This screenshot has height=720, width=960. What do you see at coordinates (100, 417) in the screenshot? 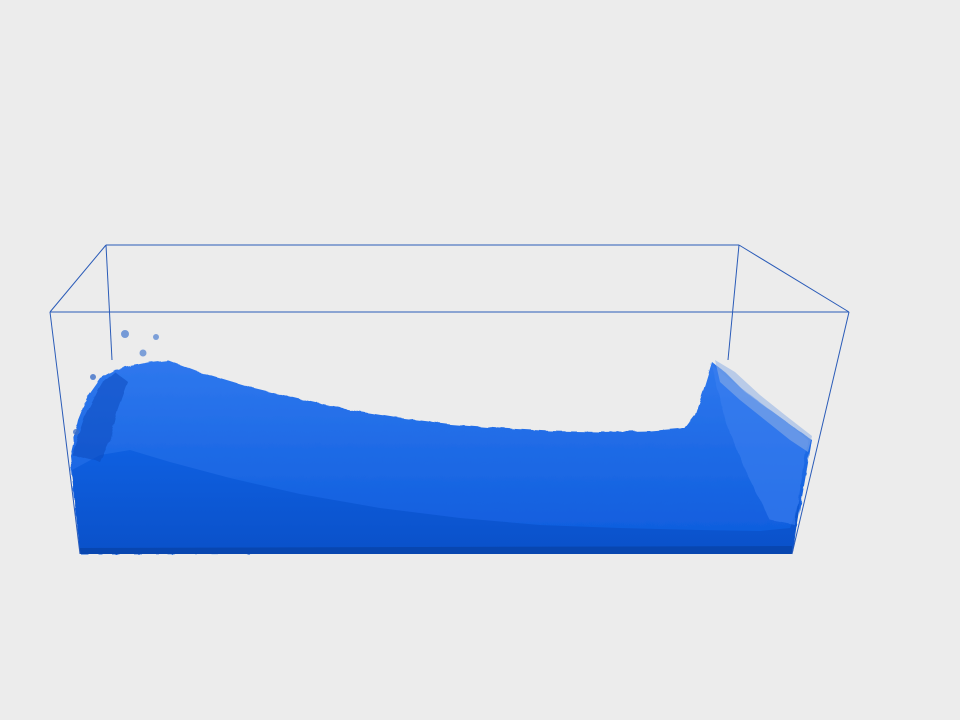
I see `fluid-crest-shade` at bounding box center [100, 417].